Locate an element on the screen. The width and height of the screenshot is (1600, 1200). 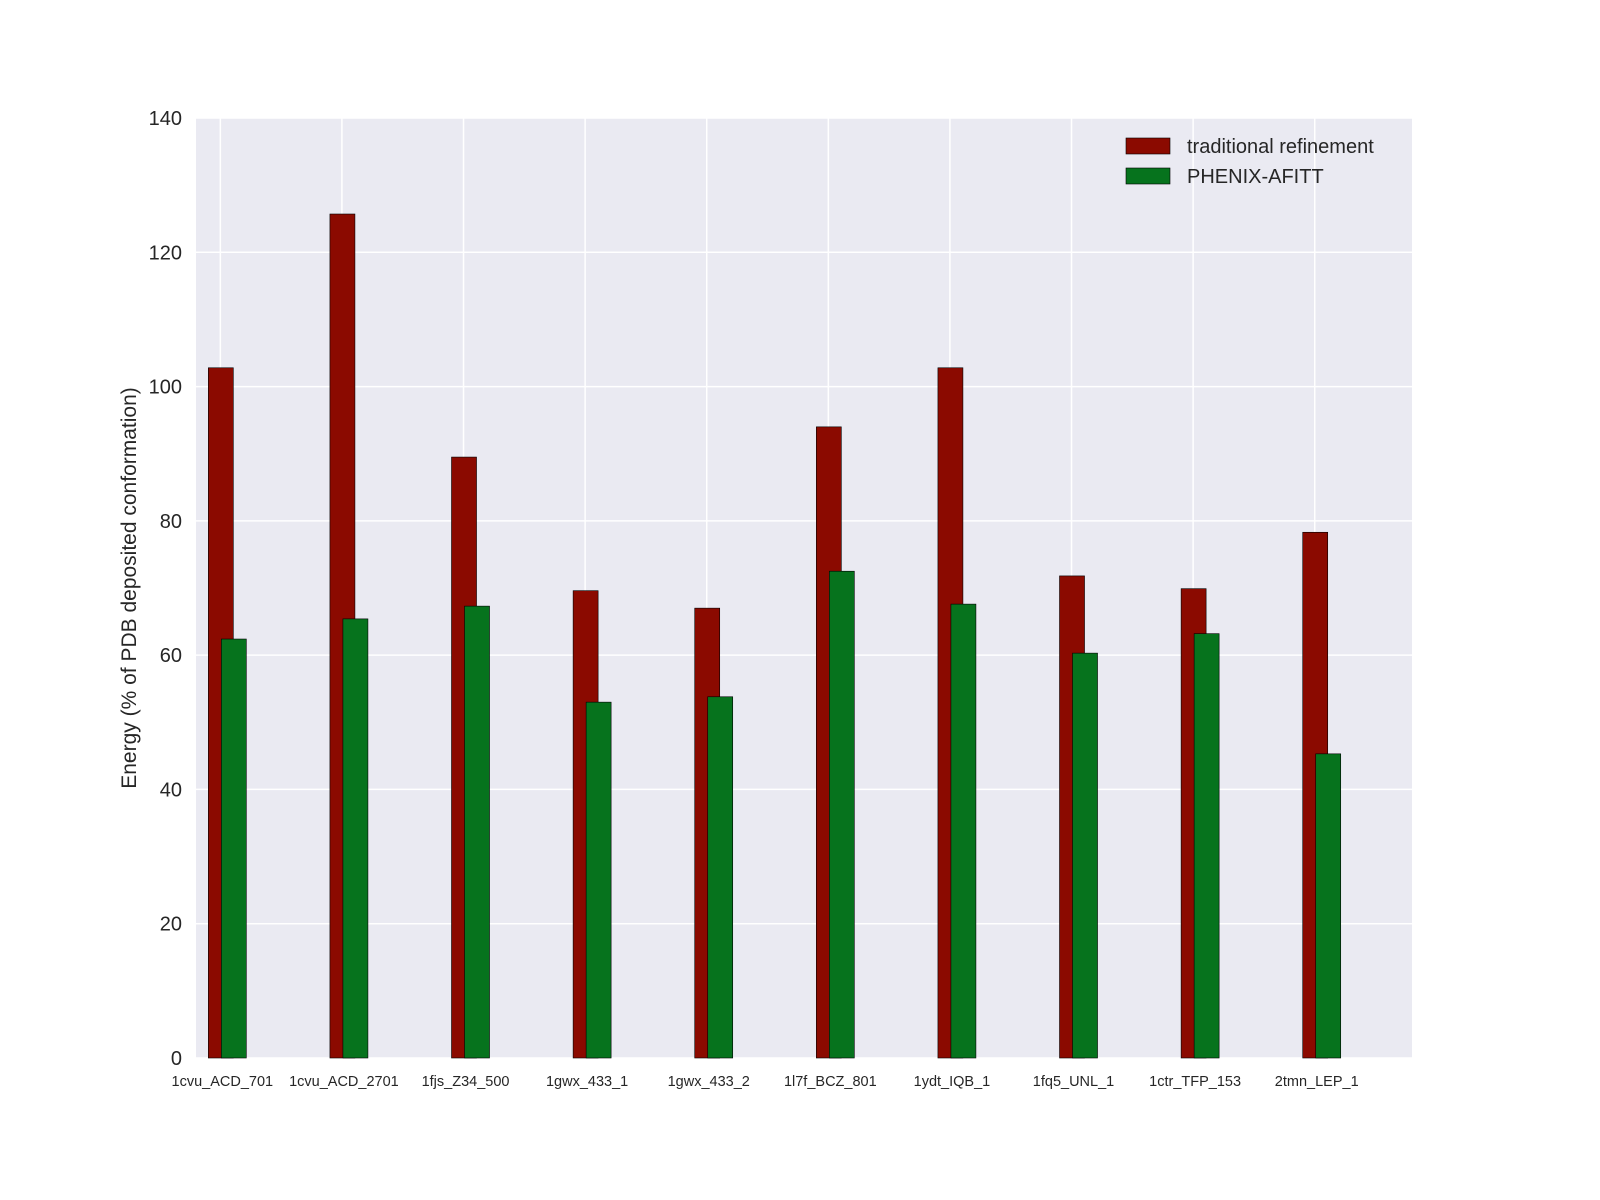
y-tick-label: 80 is located at coordinates (171, 522).